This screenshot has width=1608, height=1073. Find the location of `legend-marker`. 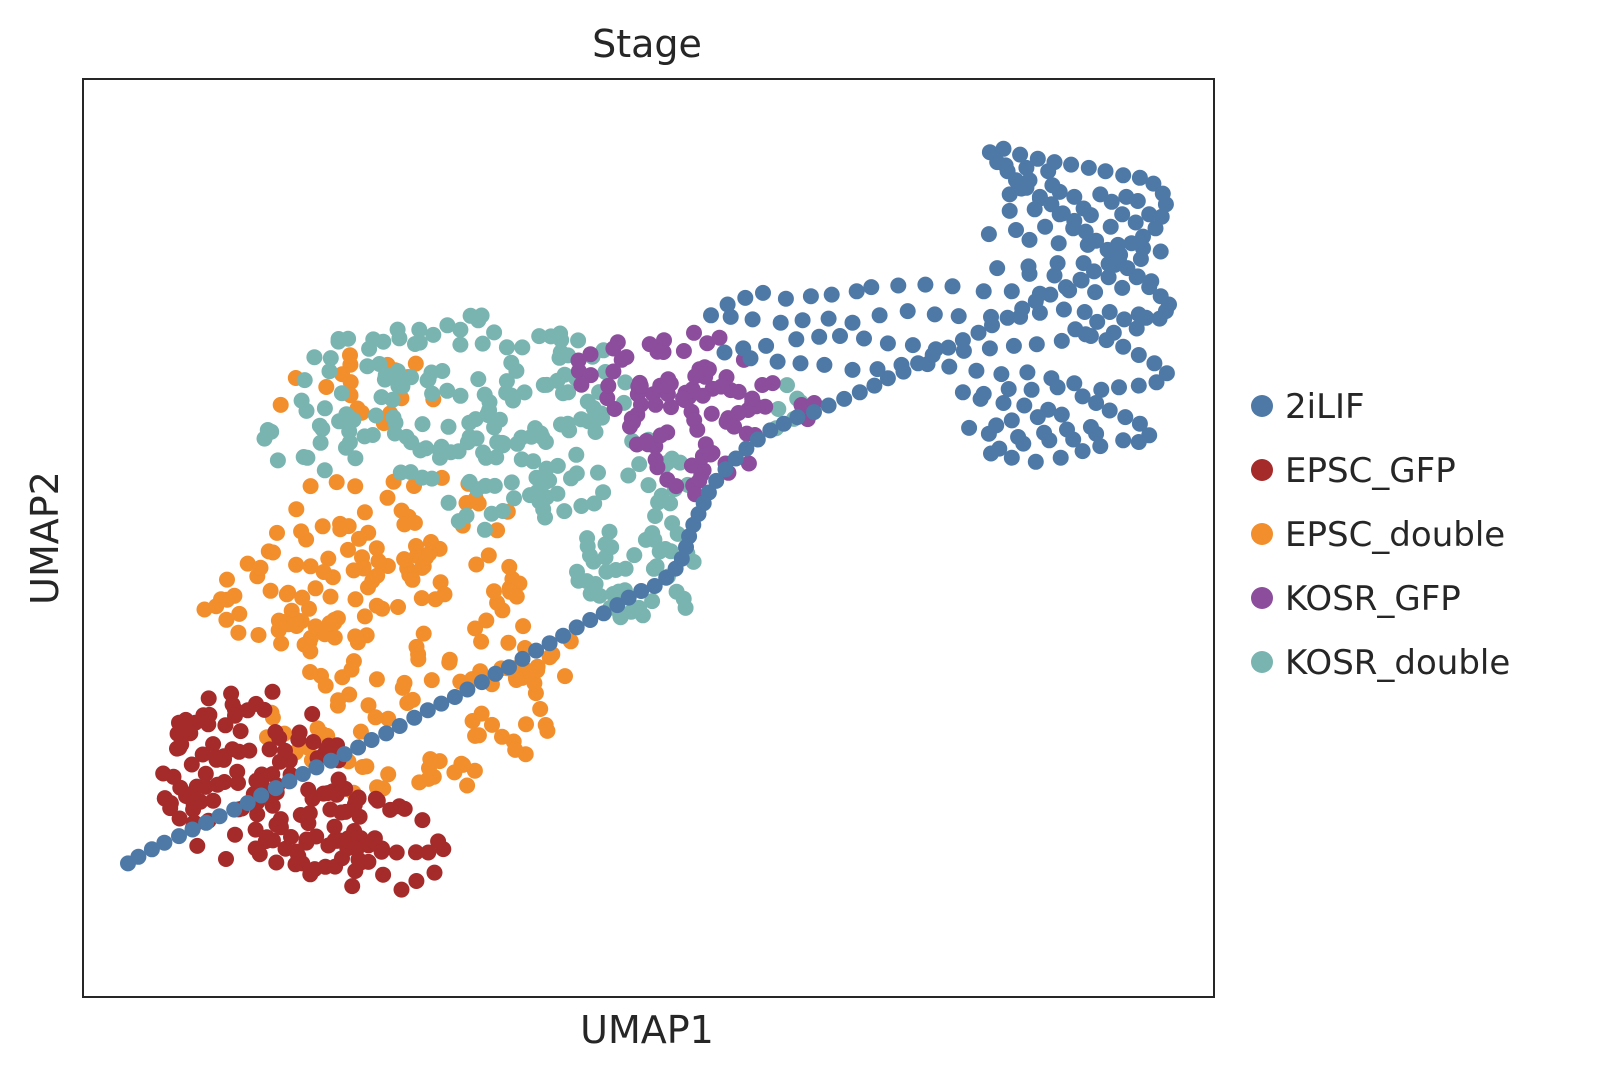

legend-marker is located at coordinates (1262, 406).